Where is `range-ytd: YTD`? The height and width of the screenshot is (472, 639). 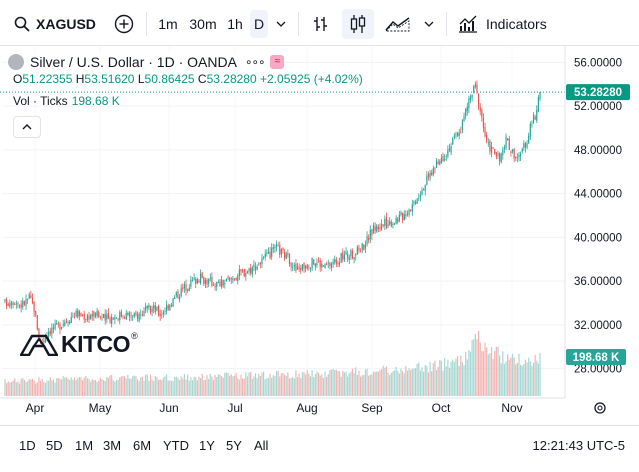 range-ytd: YTD is located at coordinates (176, 445).